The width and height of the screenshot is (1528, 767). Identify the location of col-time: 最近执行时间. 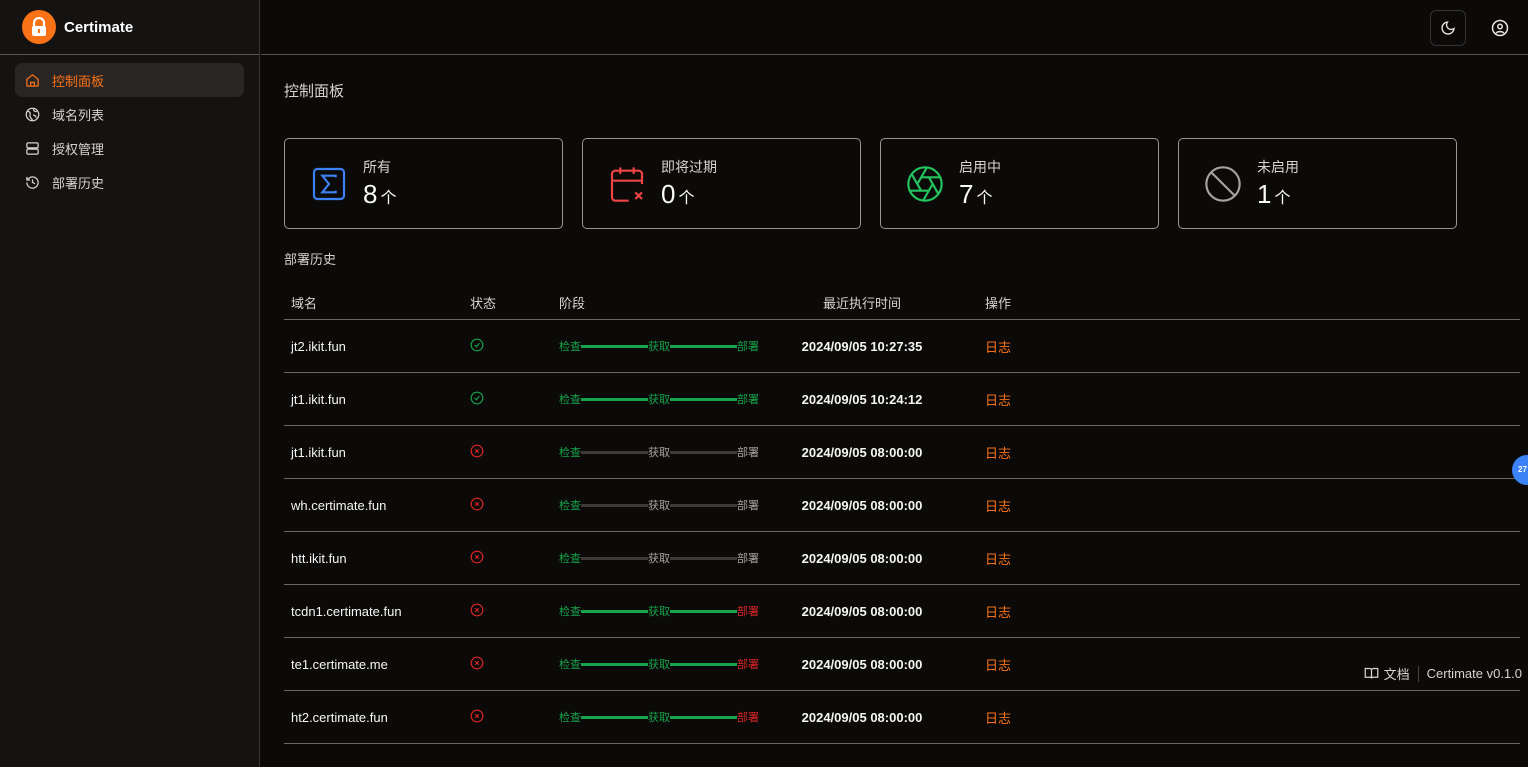
(861, 303).